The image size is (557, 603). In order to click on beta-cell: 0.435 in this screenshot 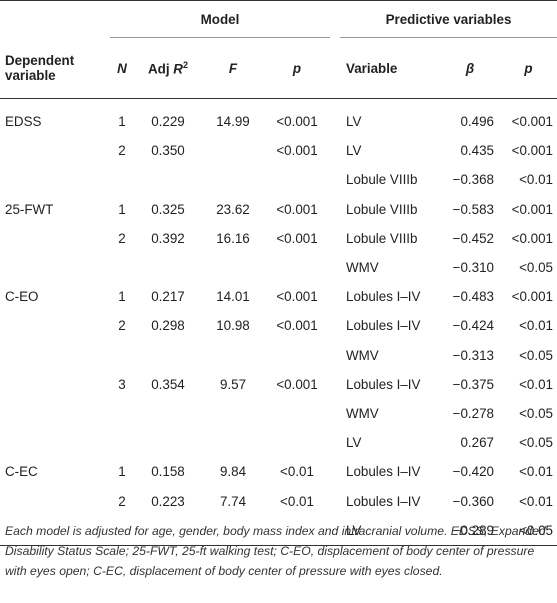, I will do `click(477, 151)`.